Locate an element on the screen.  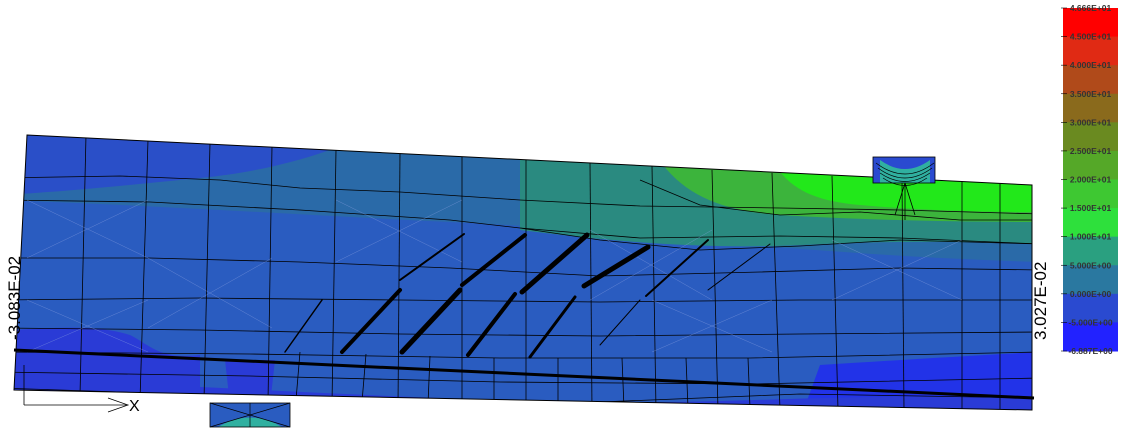
region-left-bulge is located at coordinates (107, 363).